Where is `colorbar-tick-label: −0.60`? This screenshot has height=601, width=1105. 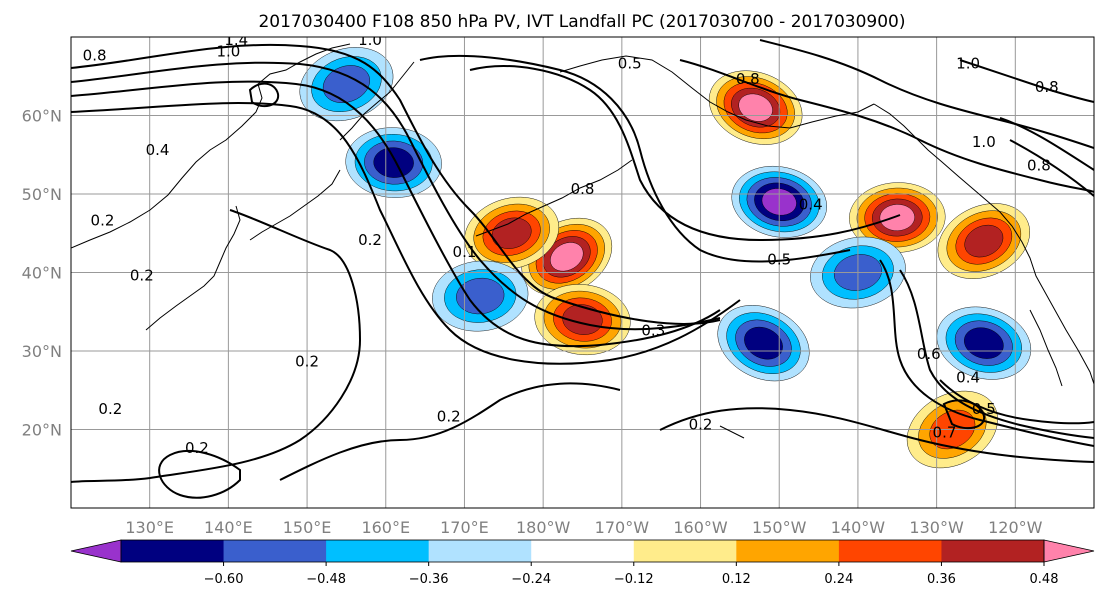 colorbar-tick-label: −0.60 is located at coordinates (224, 579).